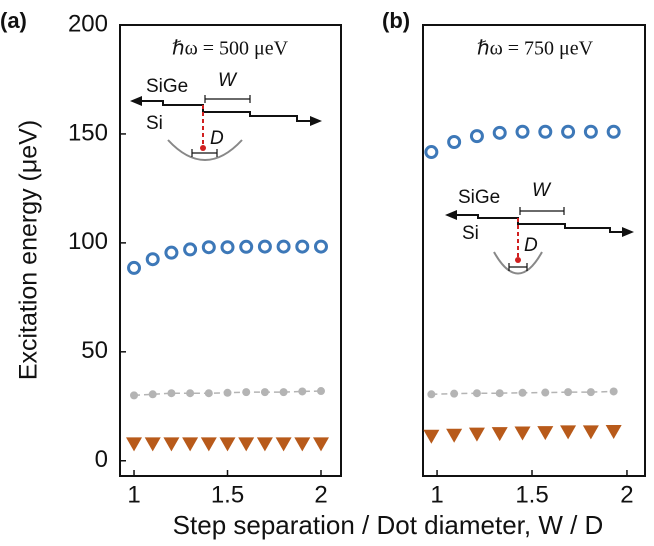 The image size is (654, 546). I want to click on annotation: ℏω = 500 μeV, so click(230, 49).